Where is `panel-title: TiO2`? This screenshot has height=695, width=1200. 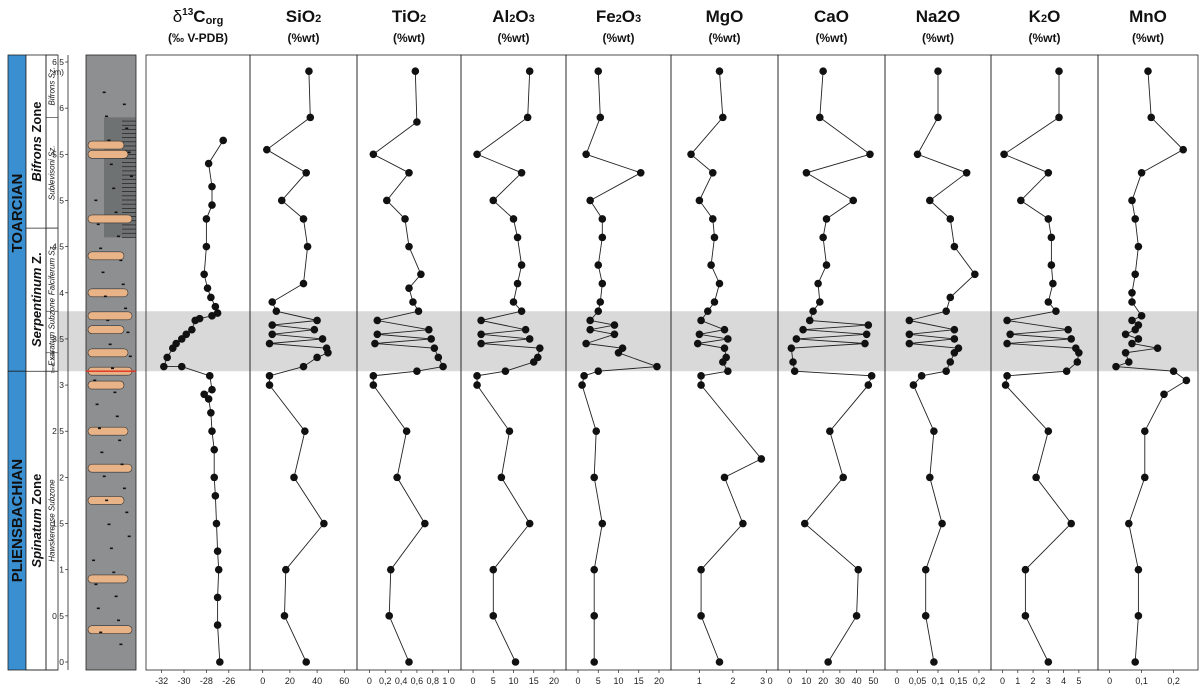
panel-title: TiO2 is located at coordinates (409, 16).